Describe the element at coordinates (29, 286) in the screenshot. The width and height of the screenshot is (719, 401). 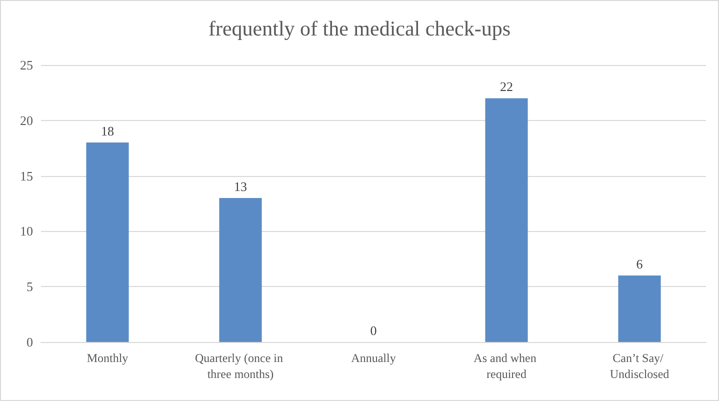
I see `y-tick-label: 5` at that location.